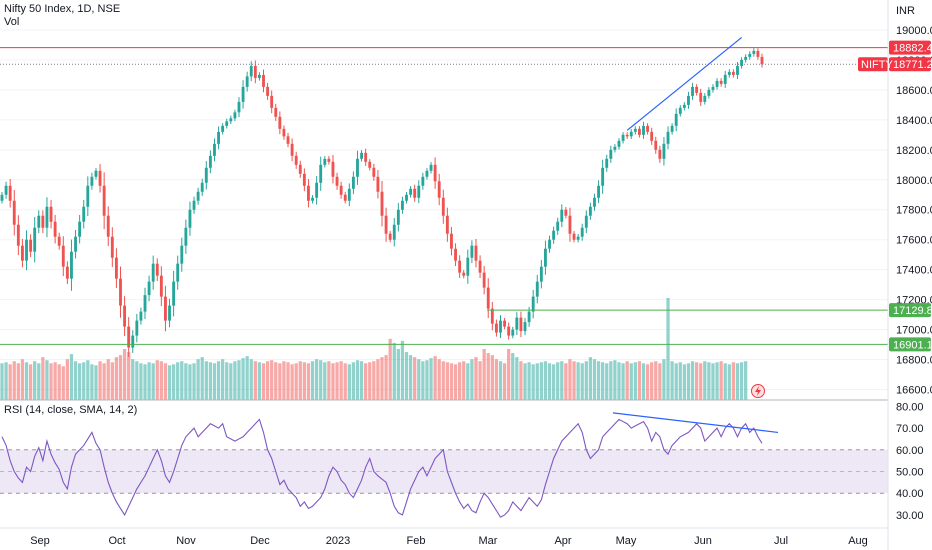 This screenshot has height=550, width=932. What do you see at coordinates (684, 83) in the screenshot?
I see `price-trendline` at bounding box center [684, 83].